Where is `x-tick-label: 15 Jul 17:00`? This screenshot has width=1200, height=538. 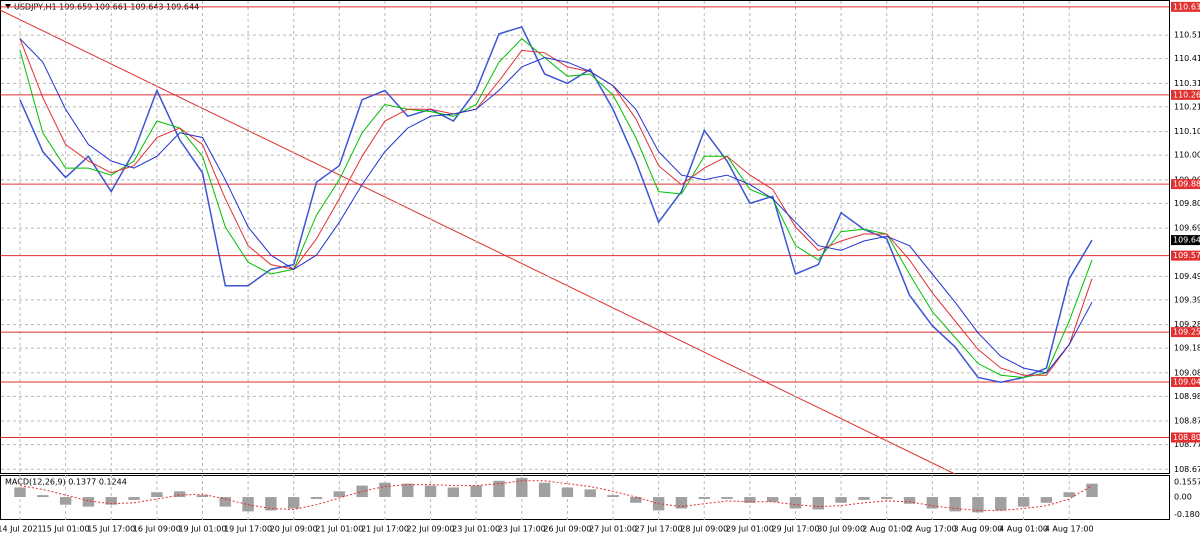
x-tick-label: 15 Jul 17:00 is located at coordinates (111, 529).